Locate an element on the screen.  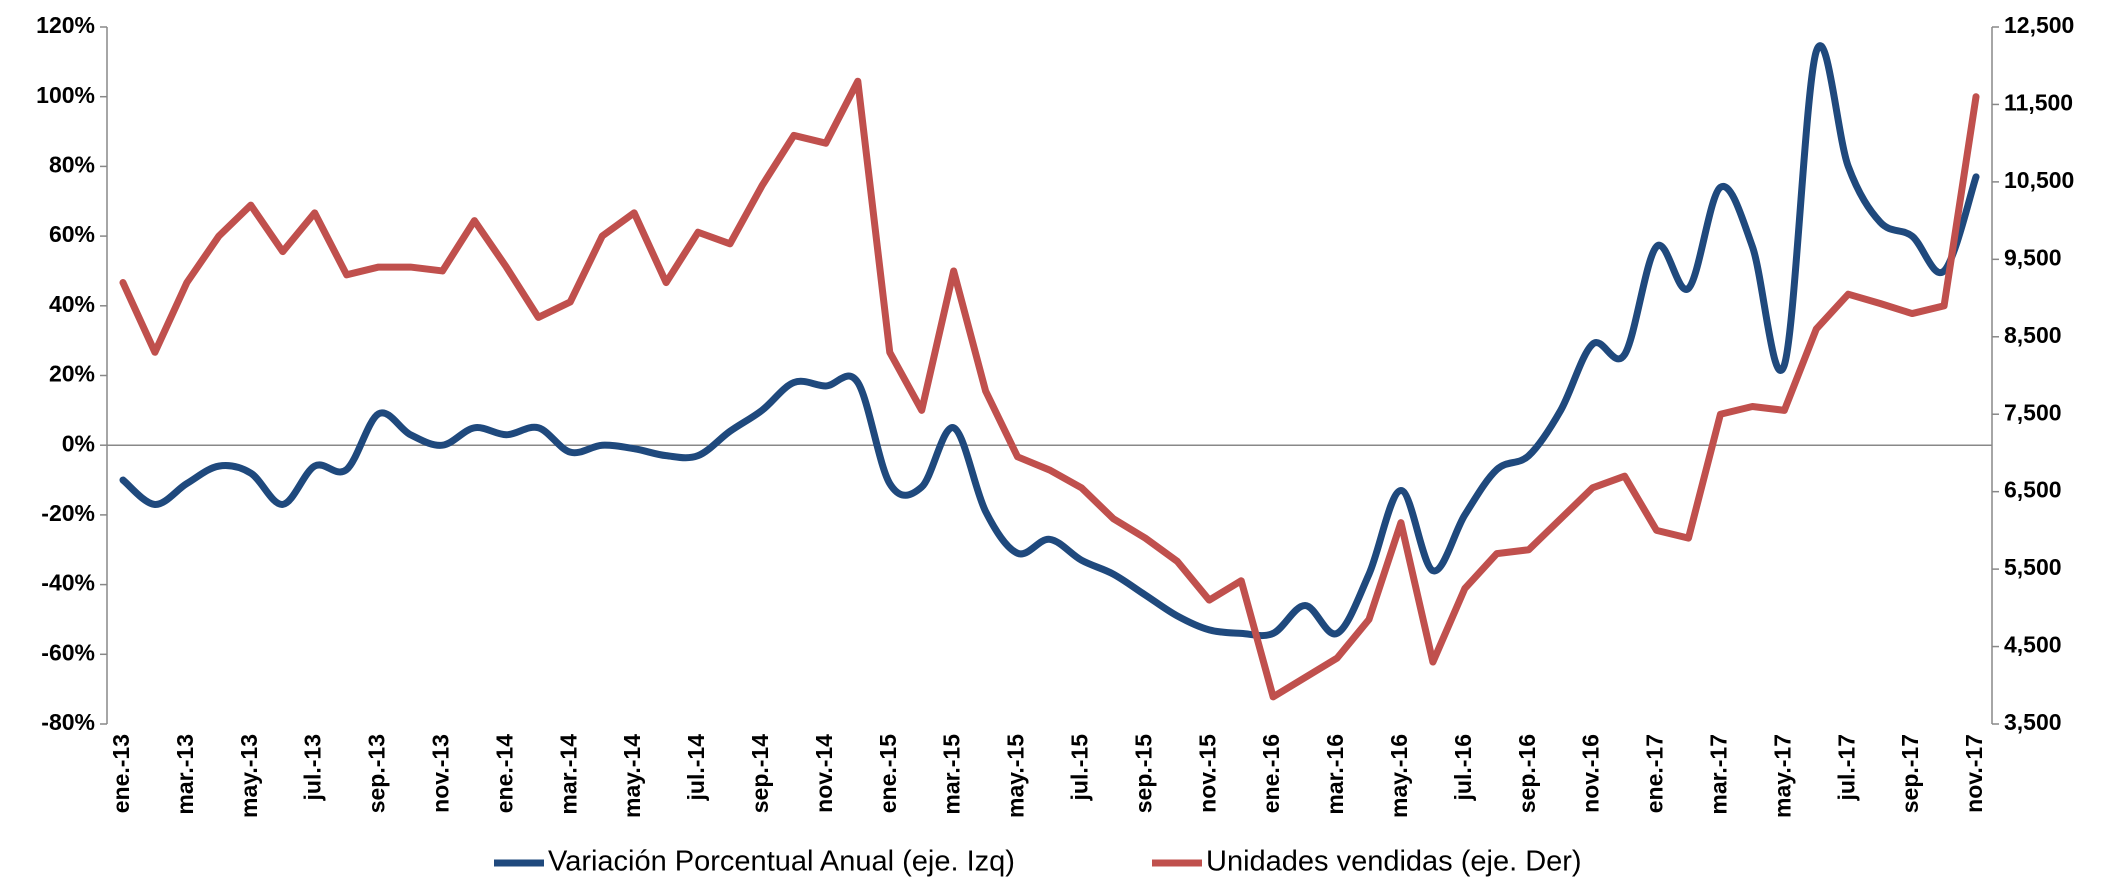
x-tick-label: ene.-16 is located at coordinates (1271, 773).